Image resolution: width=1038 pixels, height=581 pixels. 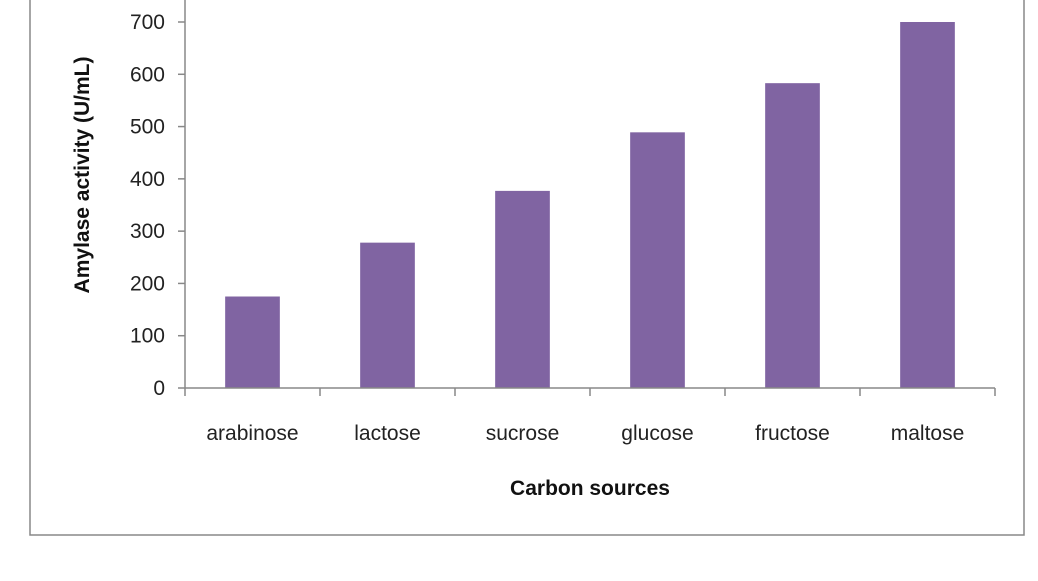 I want to click on bar-arabinose, so click(x=252, y=342).